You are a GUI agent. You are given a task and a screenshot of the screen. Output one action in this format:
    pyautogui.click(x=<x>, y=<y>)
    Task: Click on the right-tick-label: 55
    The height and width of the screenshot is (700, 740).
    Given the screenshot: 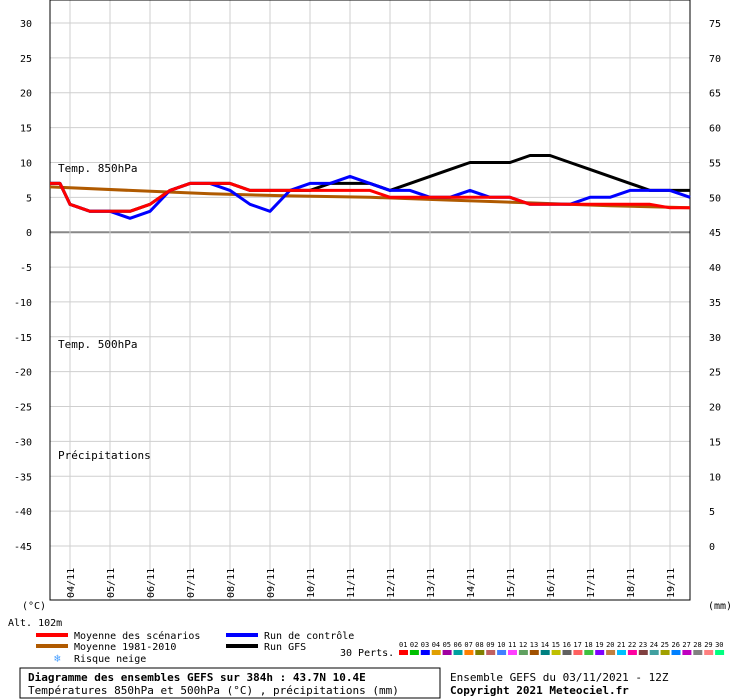 What is the action you would take?
    pyautogui.click(x=715, y=163)
    